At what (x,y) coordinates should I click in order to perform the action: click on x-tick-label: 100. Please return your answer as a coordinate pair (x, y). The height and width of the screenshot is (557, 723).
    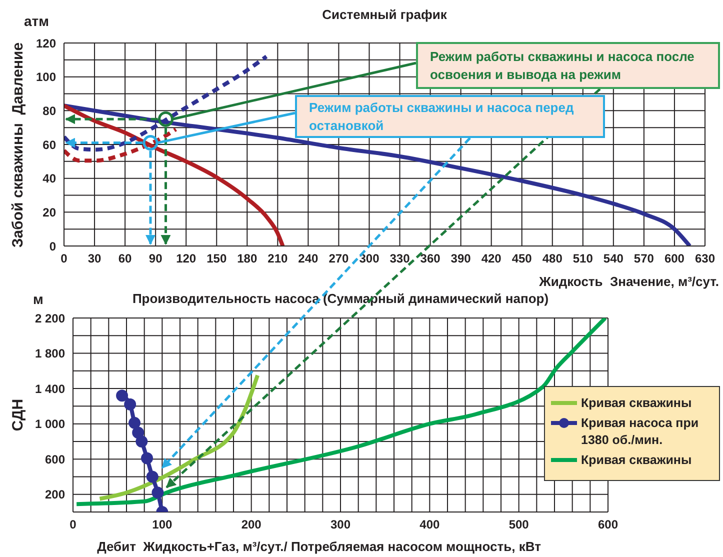
    Looking at the image, I should click on (162, 525).